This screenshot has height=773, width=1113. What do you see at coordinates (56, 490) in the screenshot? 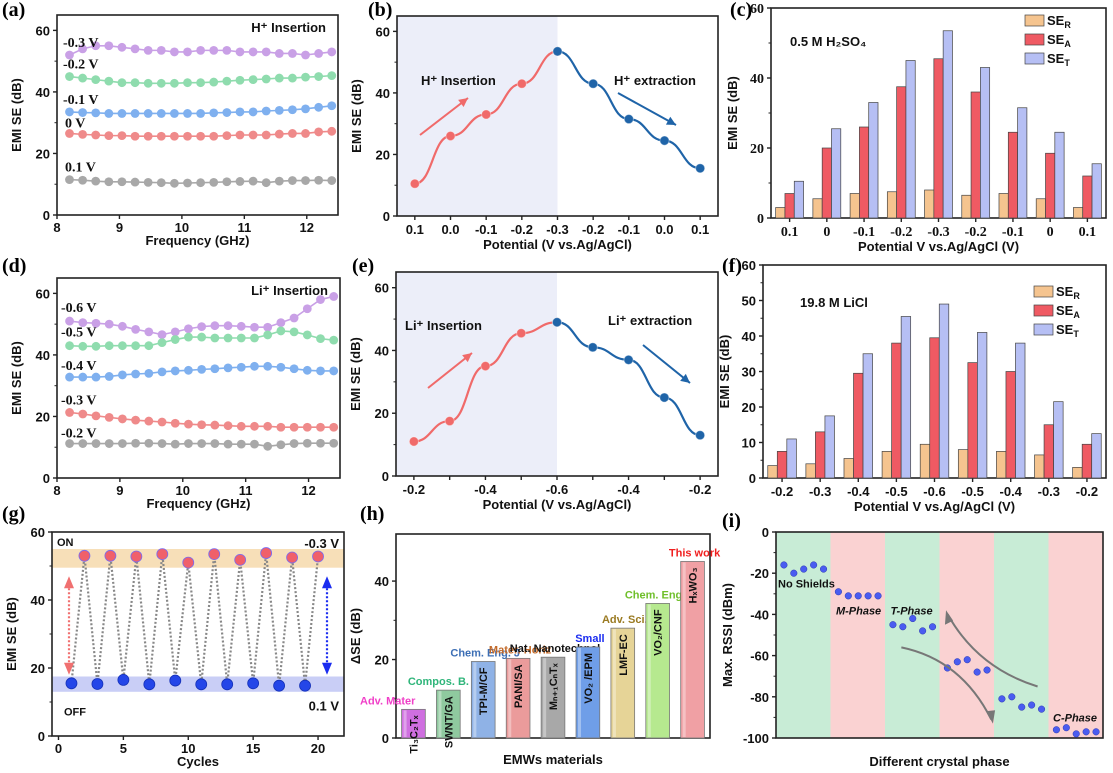
I see `x-tick-label: 8` at bounding box center [56, 490].